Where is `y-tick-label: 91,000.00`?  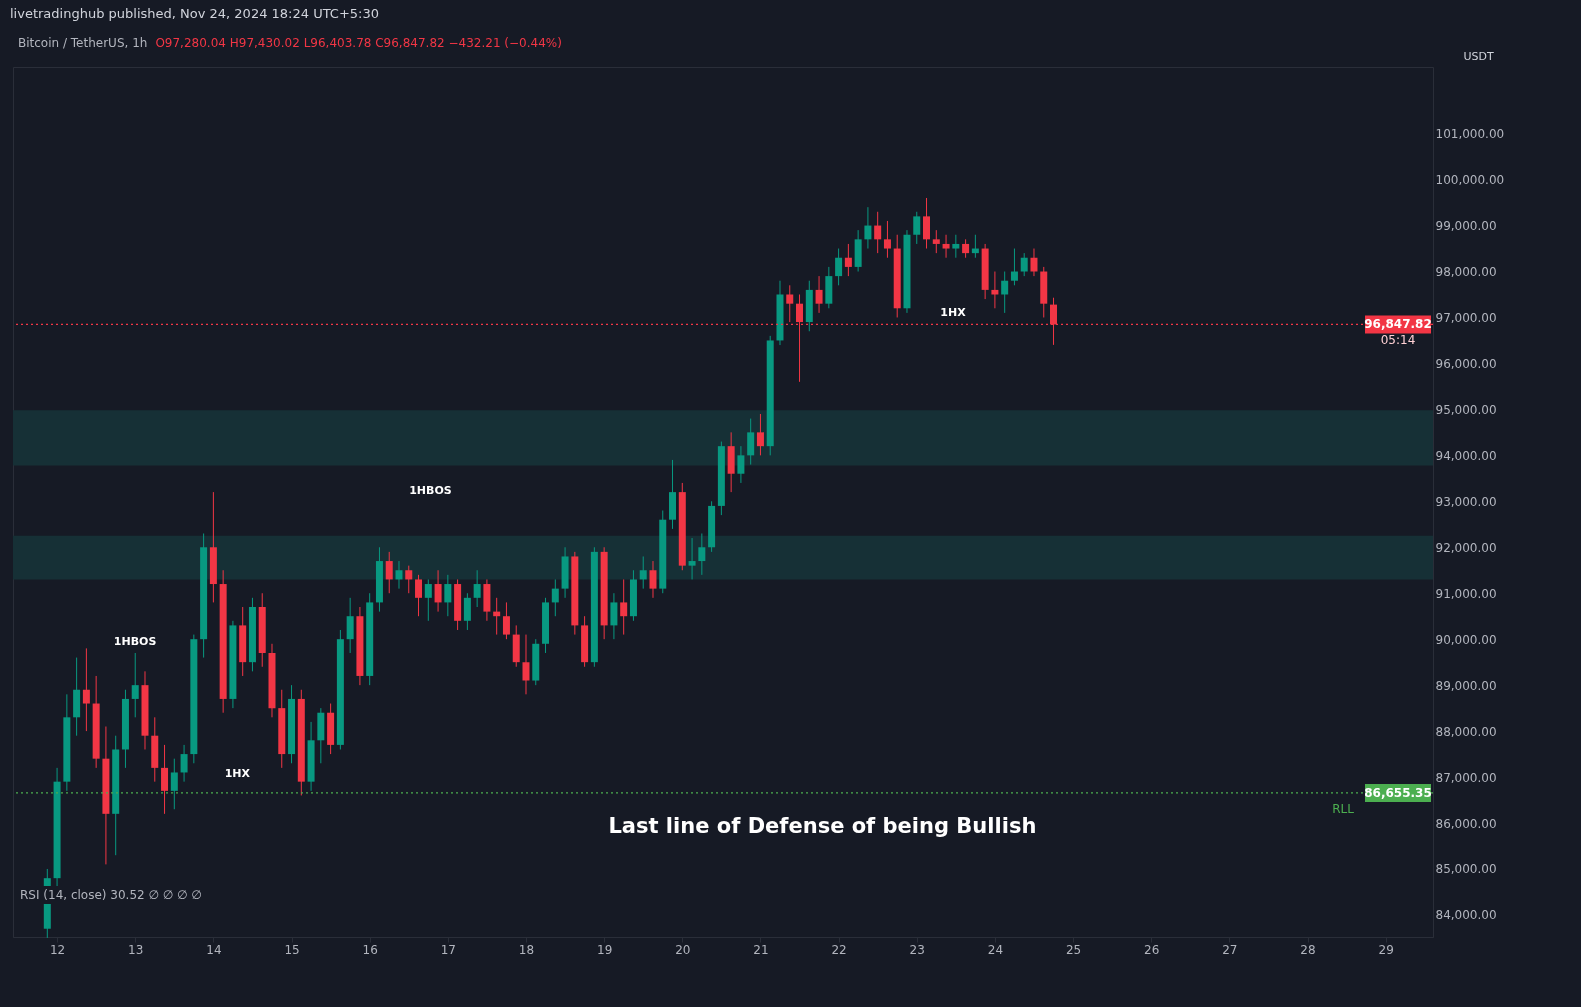
y-tick-label: 91,000.00 is located at coordinates (1466, 593).